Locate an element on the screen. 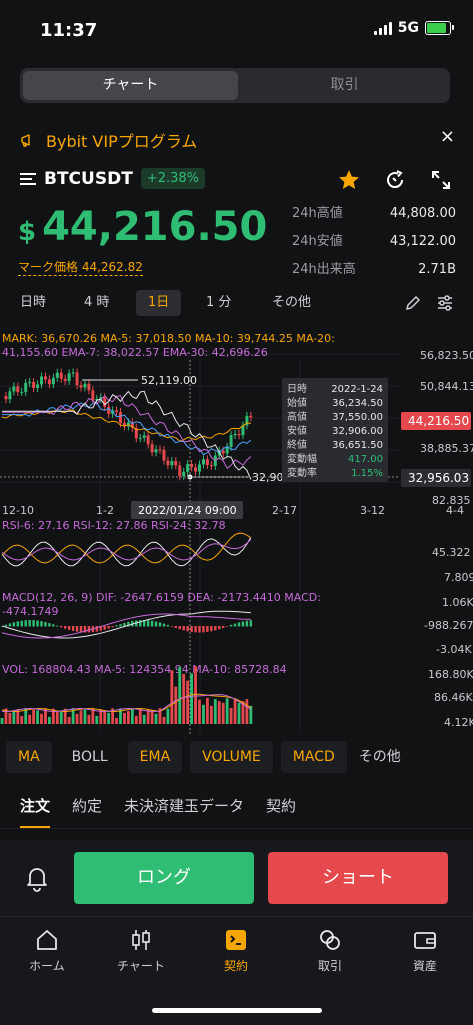 This screenshot has width=473, height=1025. indicator-ma: MA is located at coordinates (29, 757).